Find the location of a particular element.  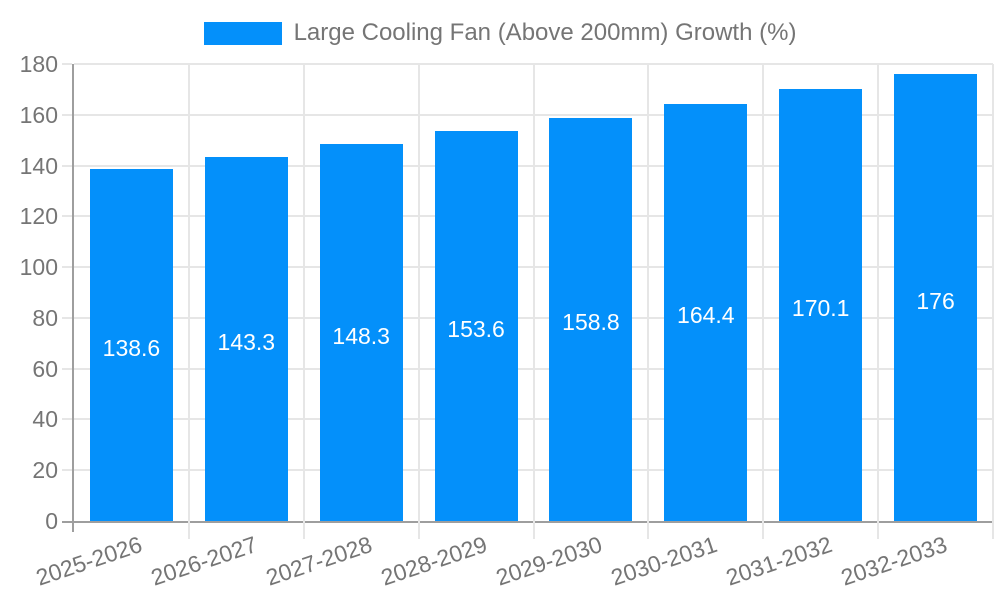

x-axis-baseline is located at coordinates (527, 522).